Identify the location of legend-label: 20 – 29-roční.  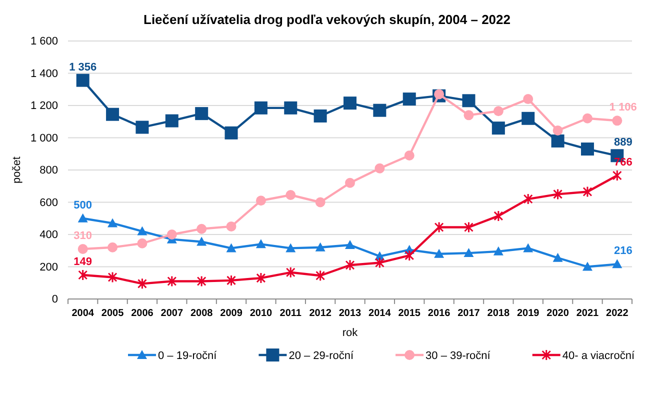
(321, 356).